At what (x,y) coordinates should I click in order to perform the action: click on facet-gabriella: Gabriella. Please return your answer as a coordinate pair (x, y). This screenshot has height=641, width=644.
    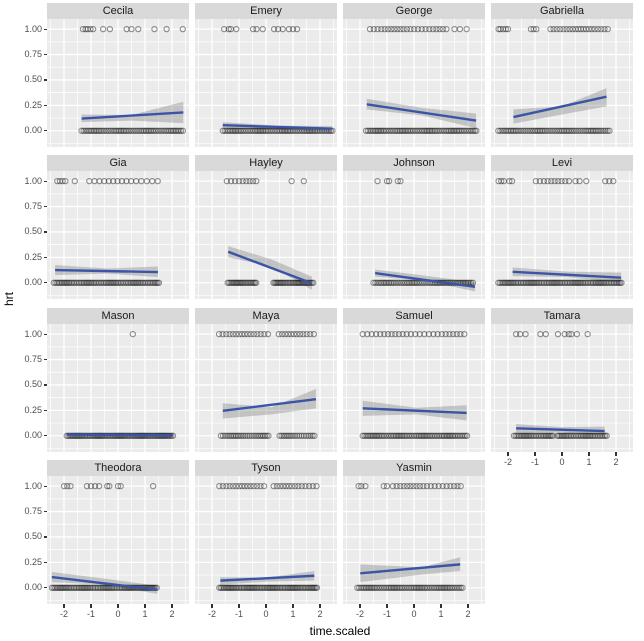
    Looking at the image, I should click on (562, 75).